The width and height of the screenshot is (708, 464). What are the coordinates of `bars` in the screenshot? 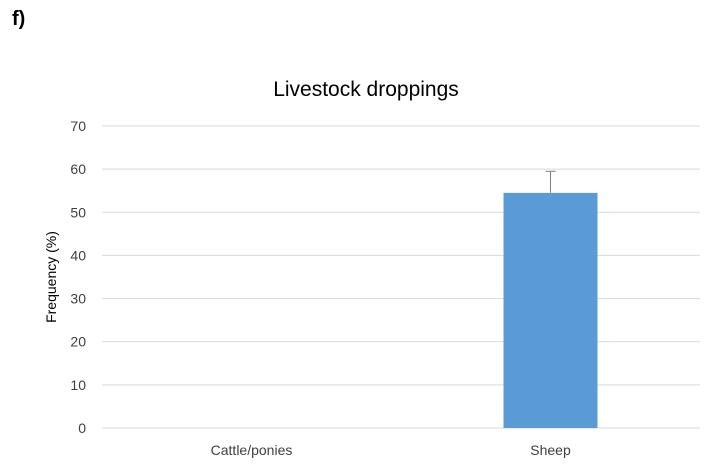 It's located at (550, 310).